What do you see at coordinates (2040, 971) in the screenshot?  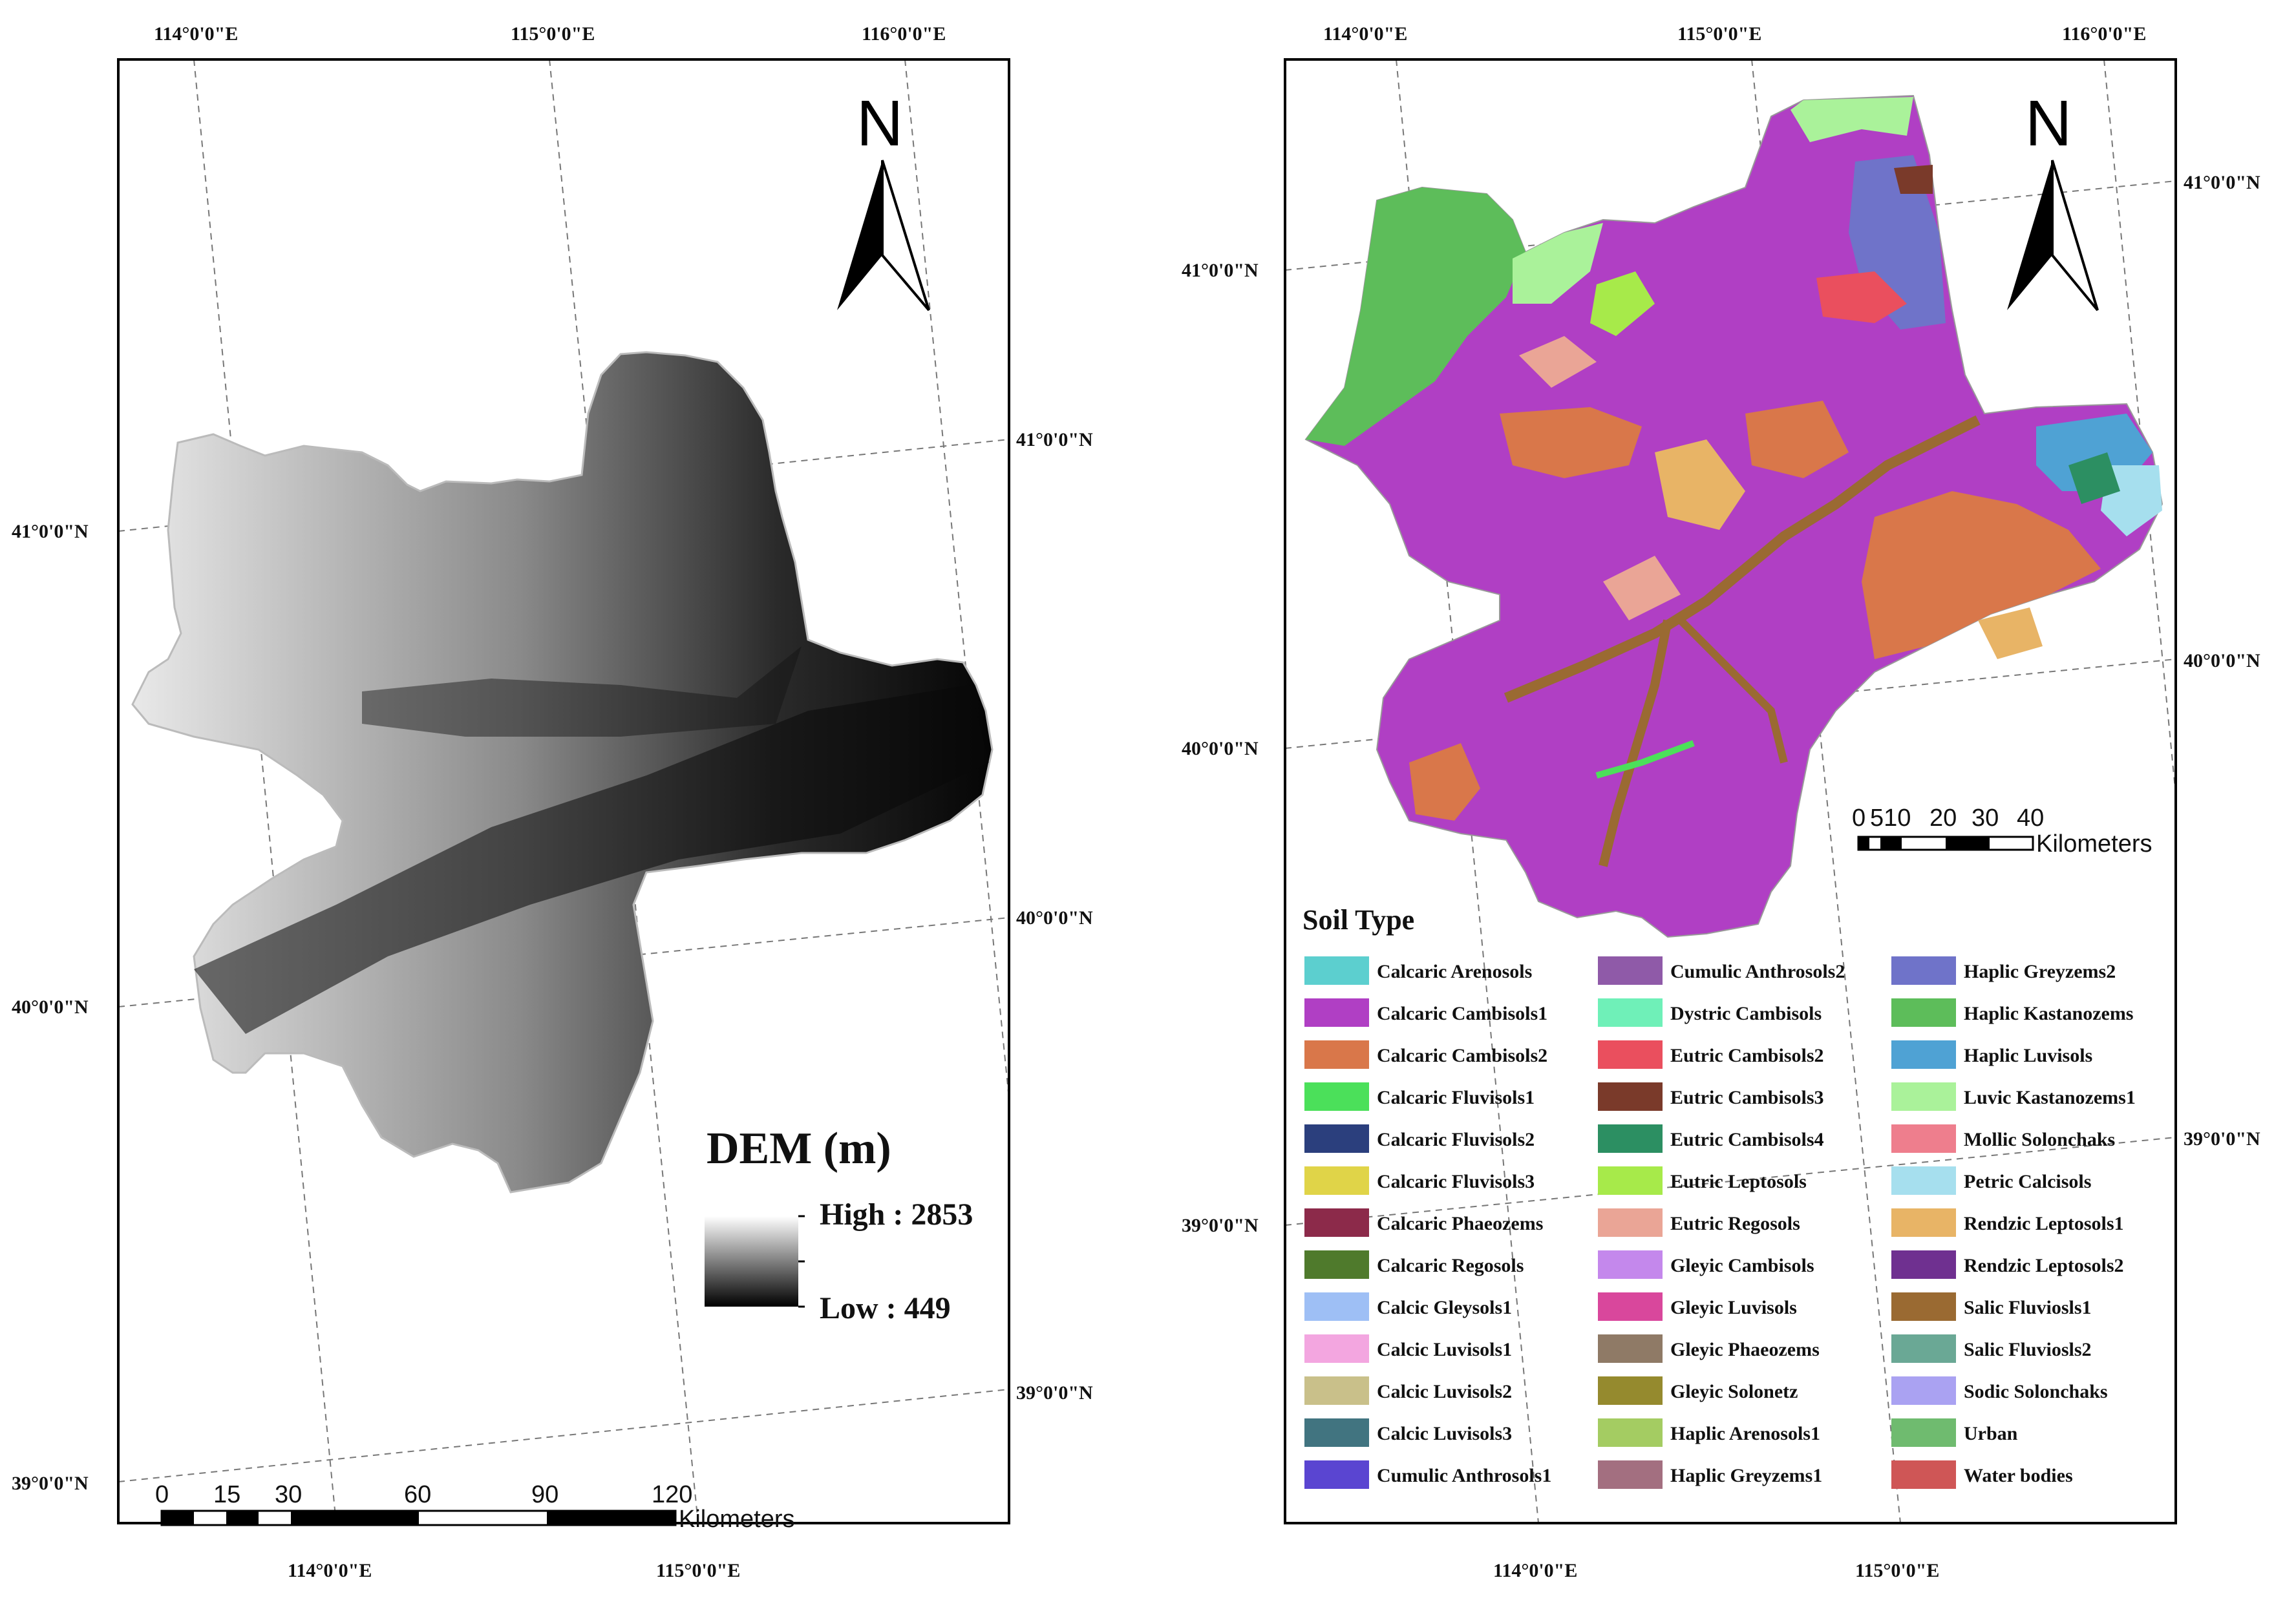 I see `soil-legend-label: Haplic Greyzems2` at bounding box center [2040, 971].